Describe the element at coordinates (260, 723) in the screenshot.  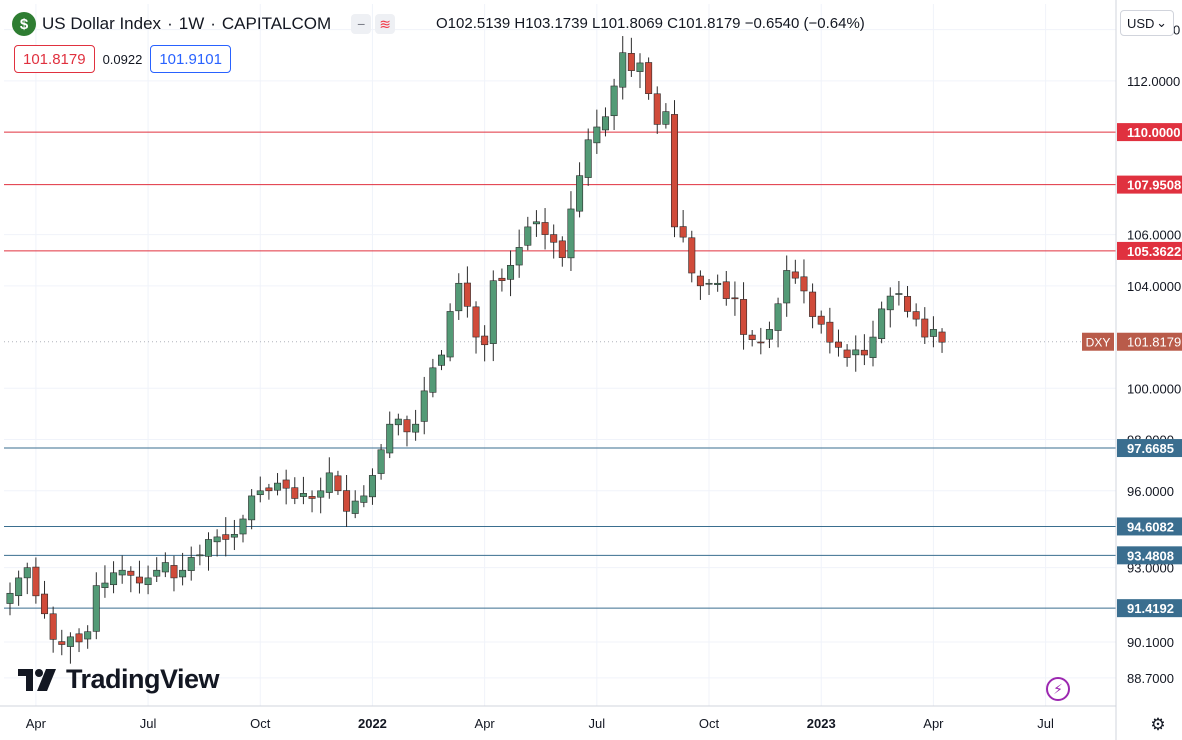
I see `x-tick-label: Oct` at that location.